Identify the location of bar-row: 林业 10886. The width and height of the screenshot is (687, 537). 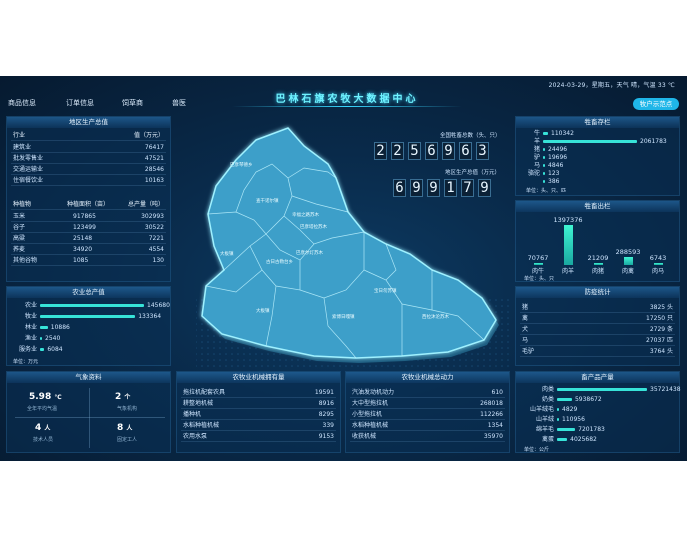
(88, 327).